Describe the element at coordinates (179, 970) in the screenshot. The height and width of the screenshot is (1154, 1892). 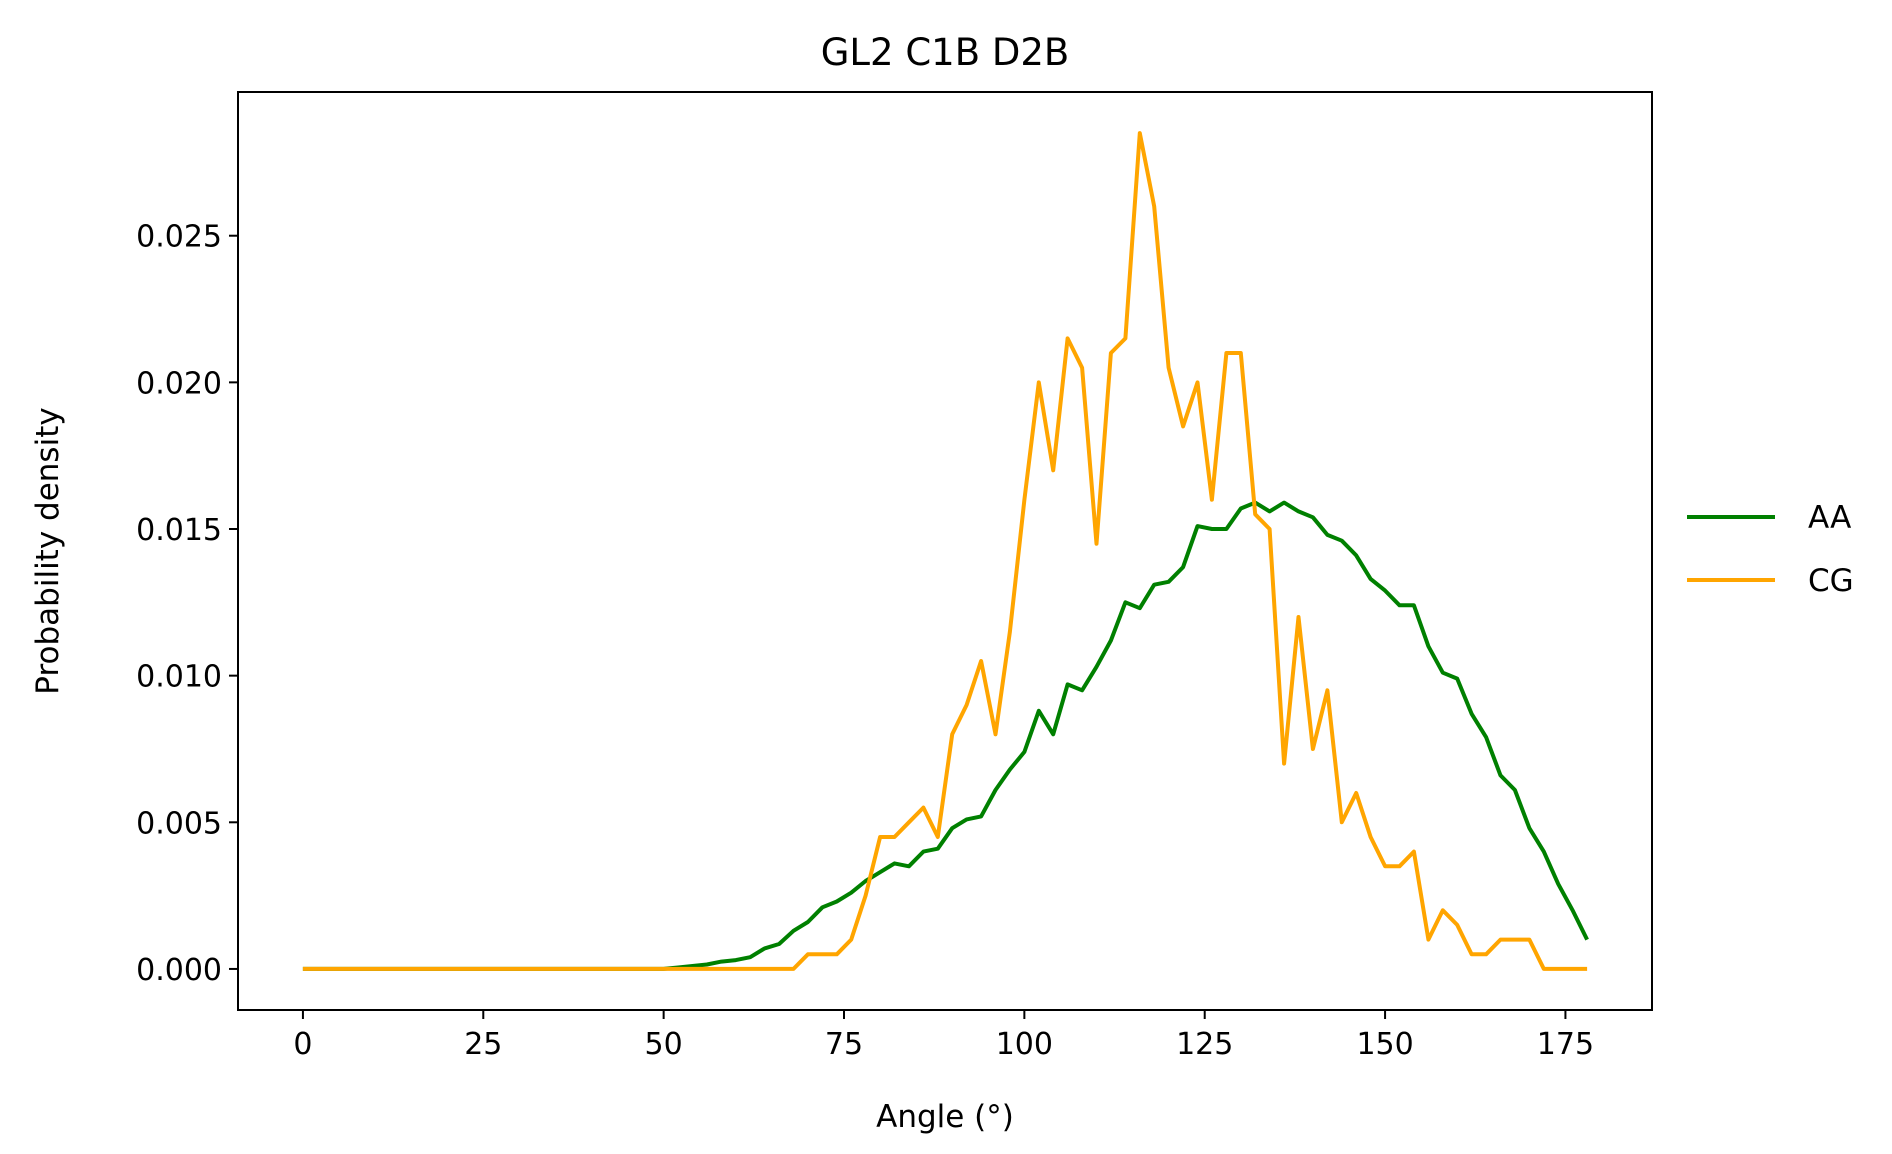
I see `y-tick-label: 0.000` at that location.